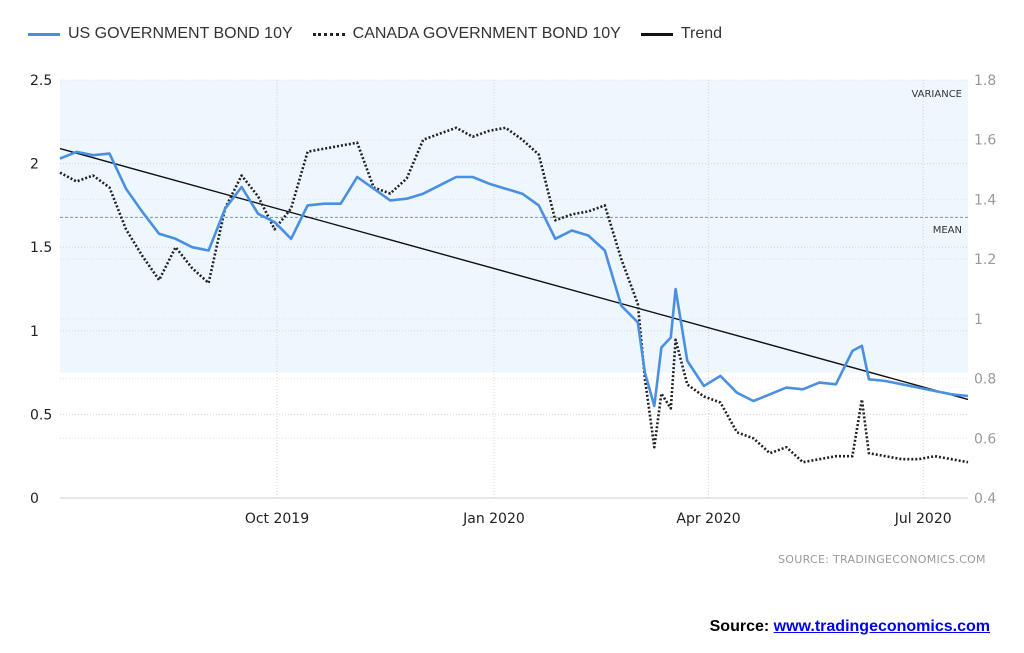 The image size is (1024, 653). What do you see at coordinates (947, 230) in the screenshot?
I see `mean-label: MEAN` at bounding box center [947, 230].